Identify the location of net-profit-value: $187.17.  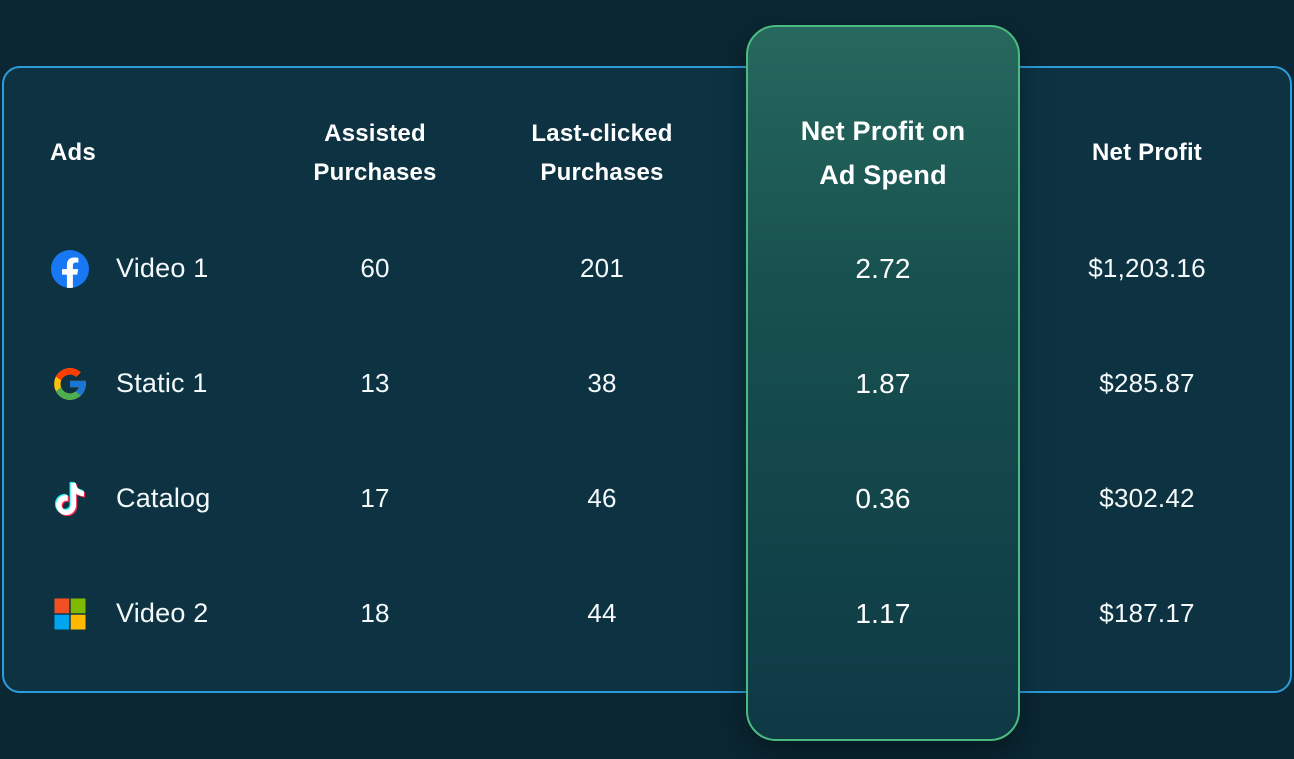
(1147, 613).